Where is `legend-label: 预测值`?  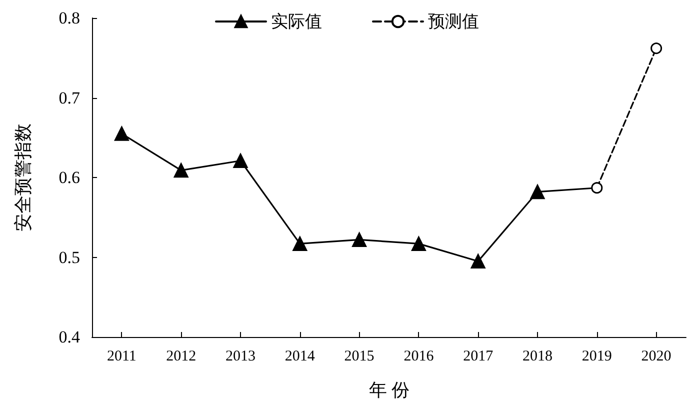 legend-label: 预测值 is located at coordinates (453, 21).